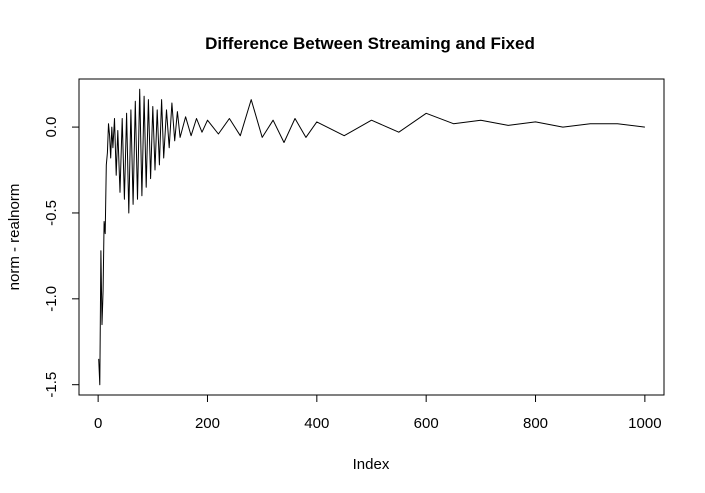 The width and height of the screenshot is (705, 493). I want to click on y-tick-label: -0.5, so click(51, 213).